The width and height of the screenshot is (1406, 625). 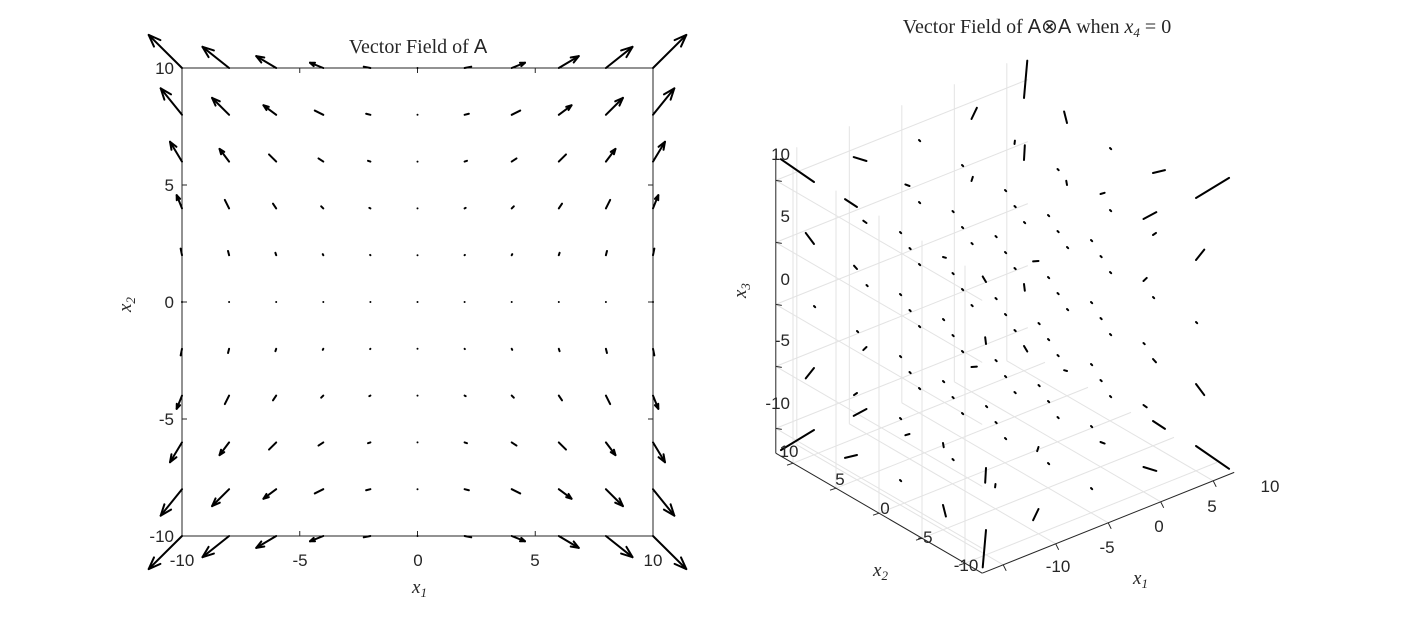 What do you see at coordinates (1037, 28) in the screenshot?
I see `chart2-title: Vector Field of A⊗A when x4 = 0` at bounding box center [1037, 28].